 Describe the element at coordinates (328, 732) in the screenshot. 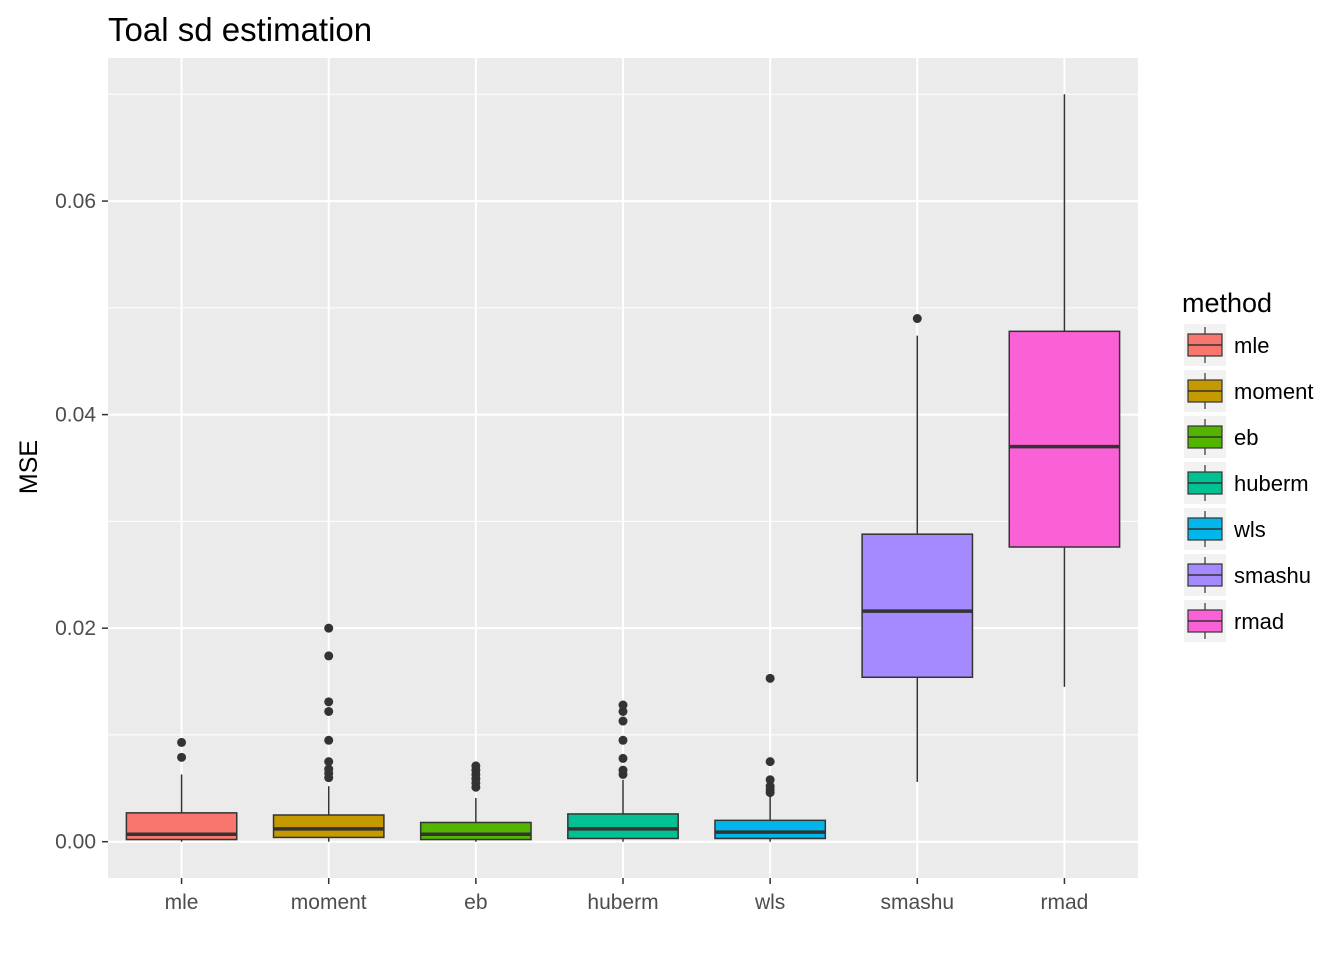

I see `box-moment` at that location.